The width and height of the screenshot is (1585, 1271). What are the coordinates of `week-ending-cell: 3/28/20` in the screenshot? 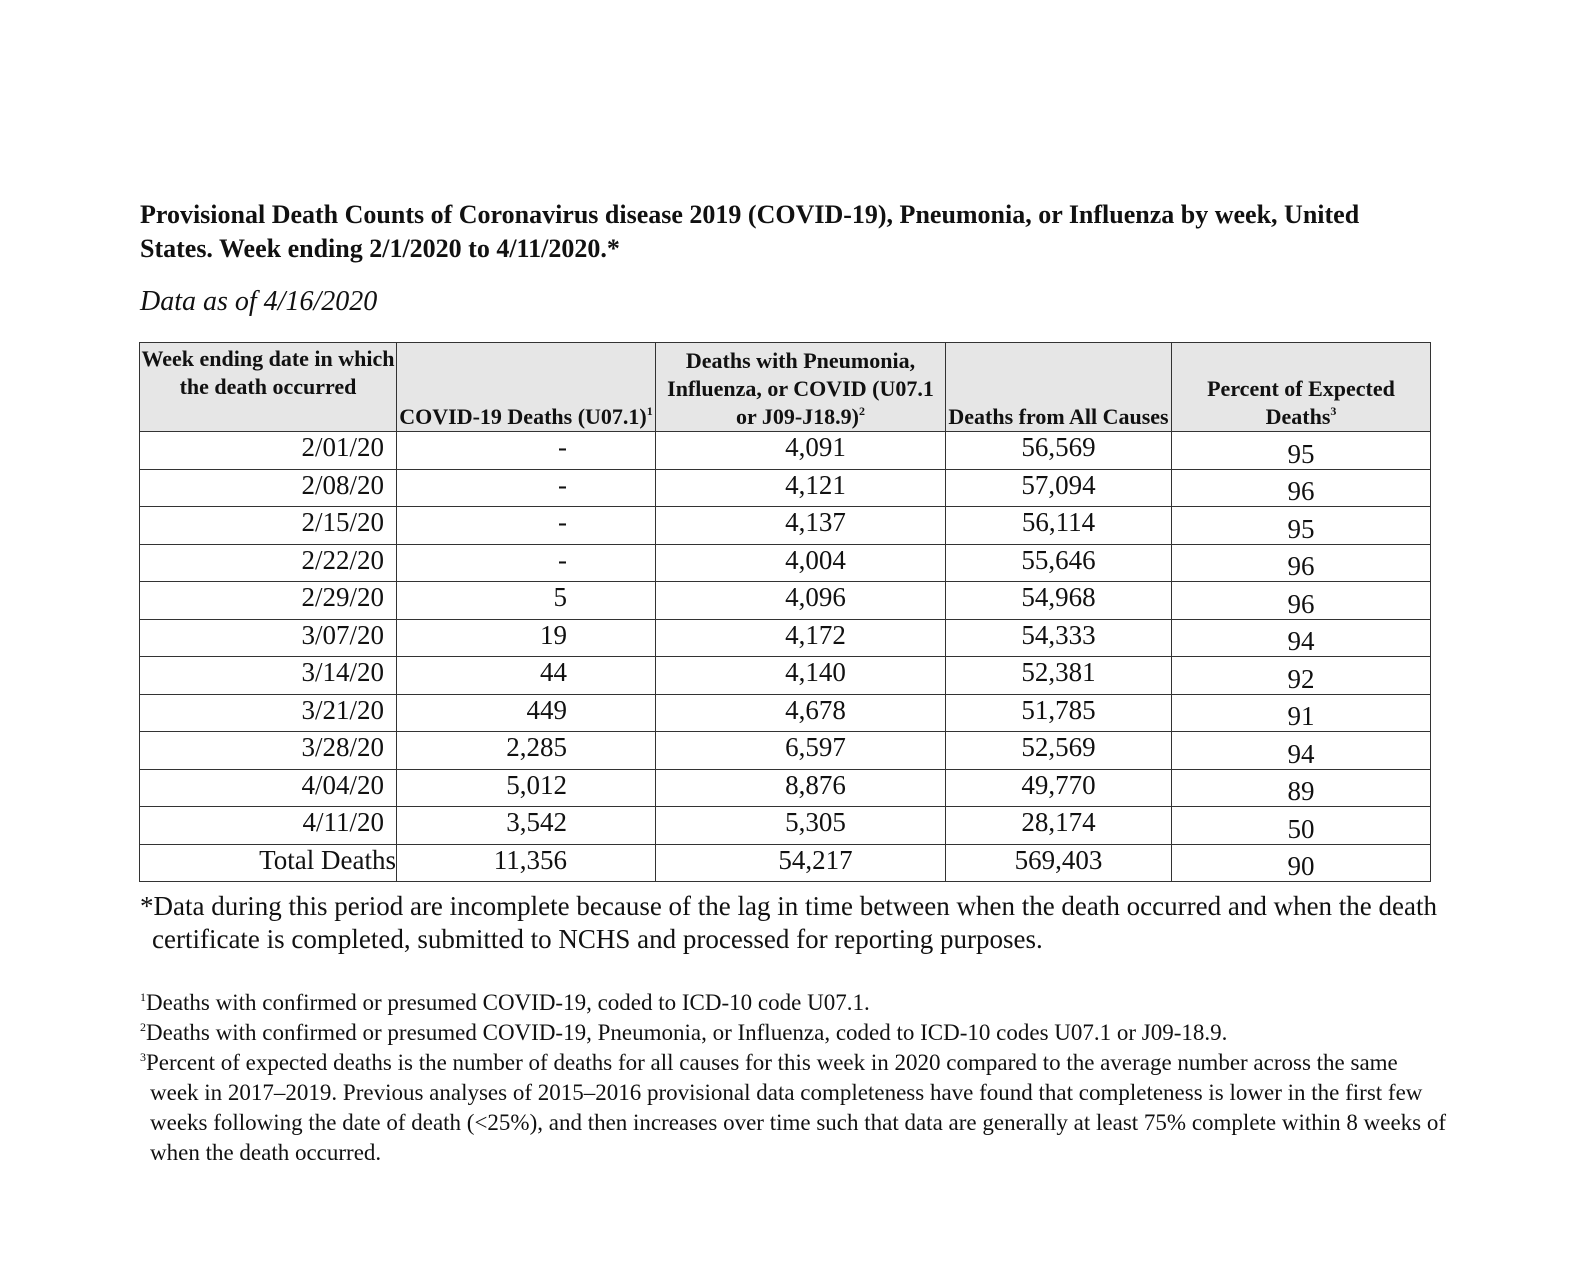 It's located at (268, 750).